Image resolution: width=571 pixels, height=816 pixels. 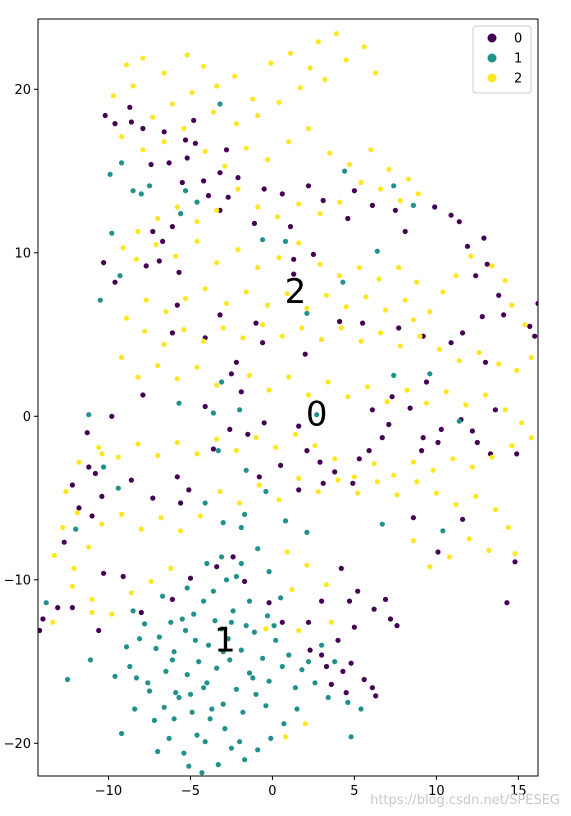 What do you see at coordinates (27, 417) in the screenshot?
I see `y-tick-label: 0` at bounding box center [27, 417].